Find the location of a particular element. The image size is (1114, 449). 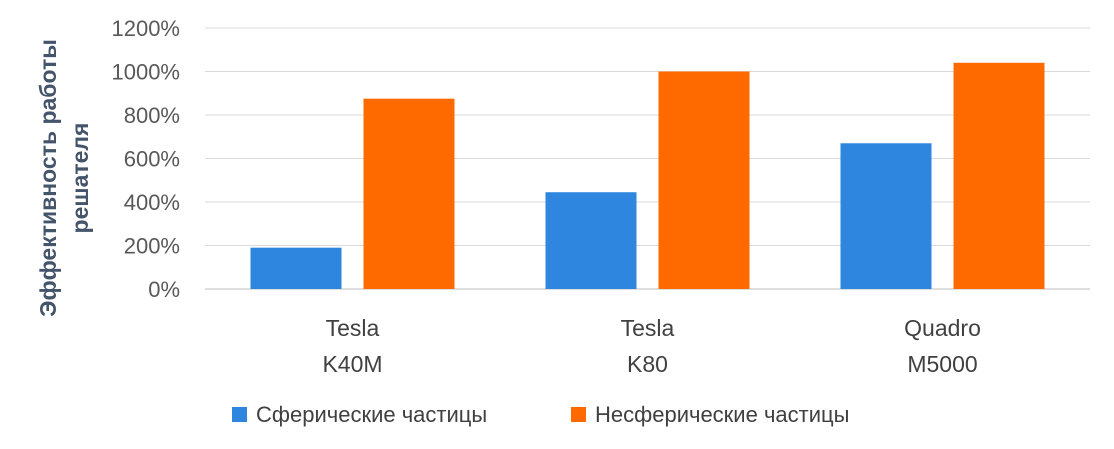

category-label: K40M is located at coordinates (352, 364).